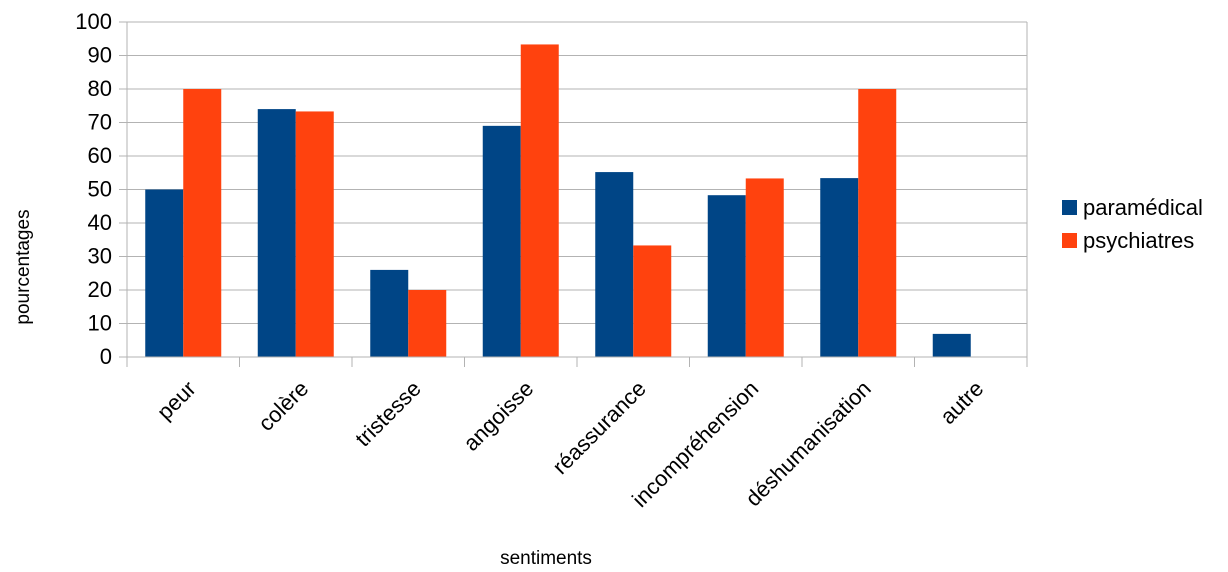 Image resolution: width=1228 pixels, height=572 pixels. I want to click on y-tick-label: 10, so click(100, 323).